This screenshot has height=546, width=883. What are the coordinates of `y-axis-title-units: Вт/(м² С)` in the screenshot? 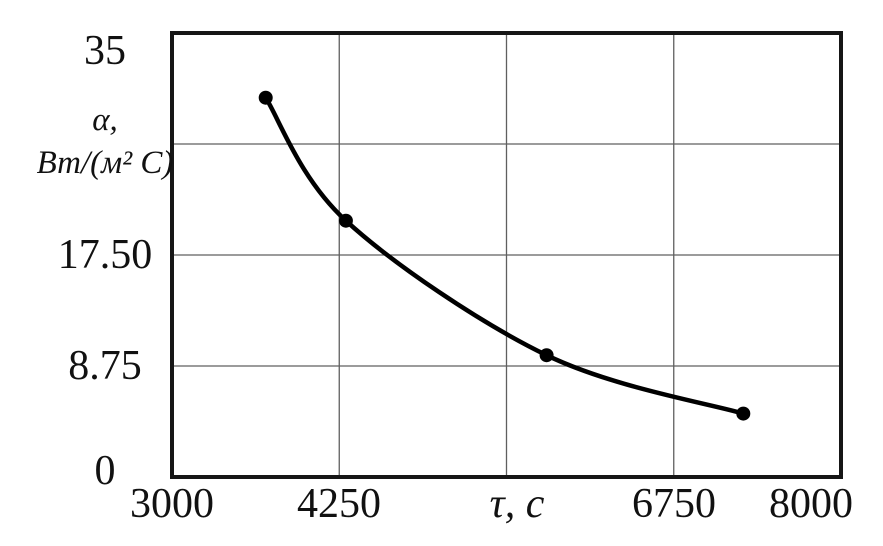 It's located at (105, 163).